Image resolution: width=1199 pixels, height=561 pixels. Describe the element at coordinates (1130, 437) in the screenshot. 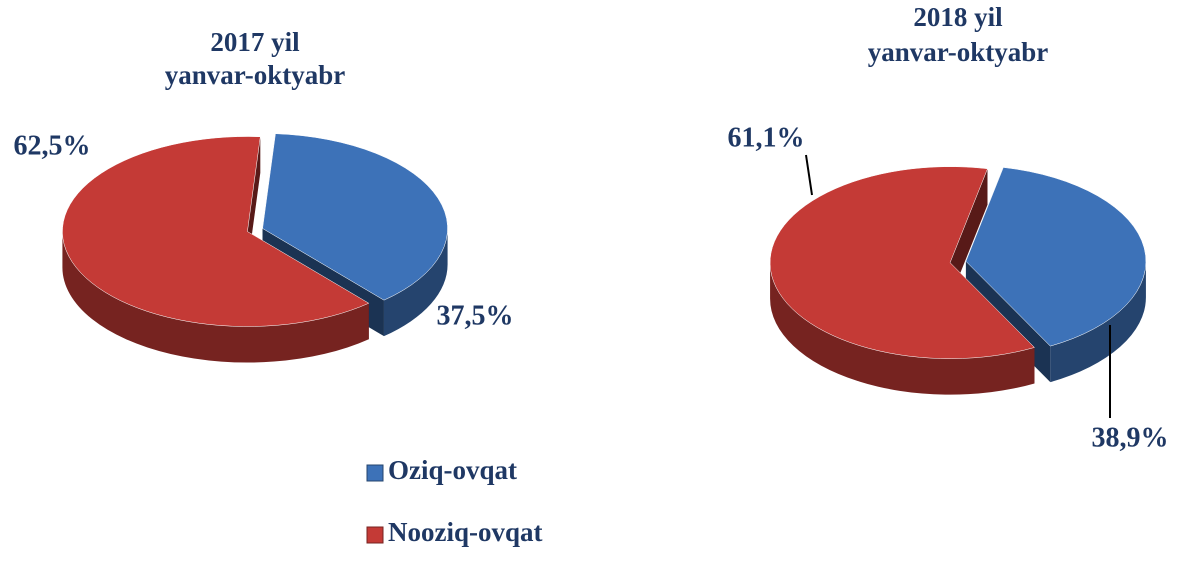

I see `data-label: 38,9%` at that location.